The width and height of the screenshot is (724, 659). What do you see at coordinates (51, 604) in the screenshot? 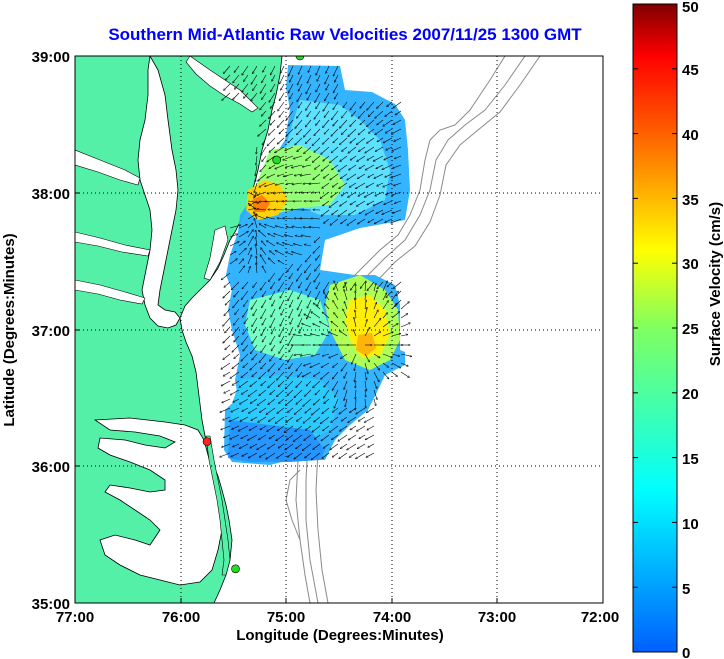
I see `y-tick-label: 35:00` at bounding box center [51, 604].